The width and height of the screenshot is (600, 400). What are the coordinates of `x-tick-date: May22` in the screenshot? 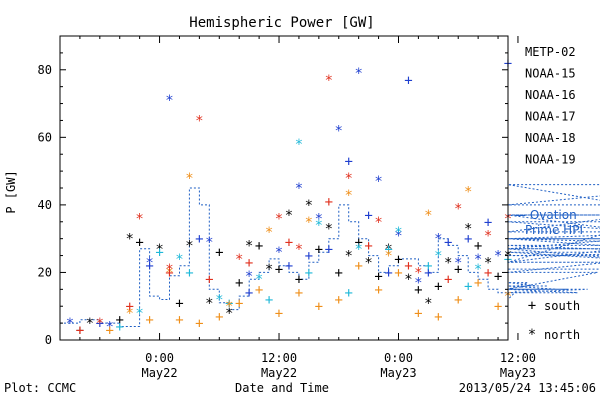 It's located at (279, 373).